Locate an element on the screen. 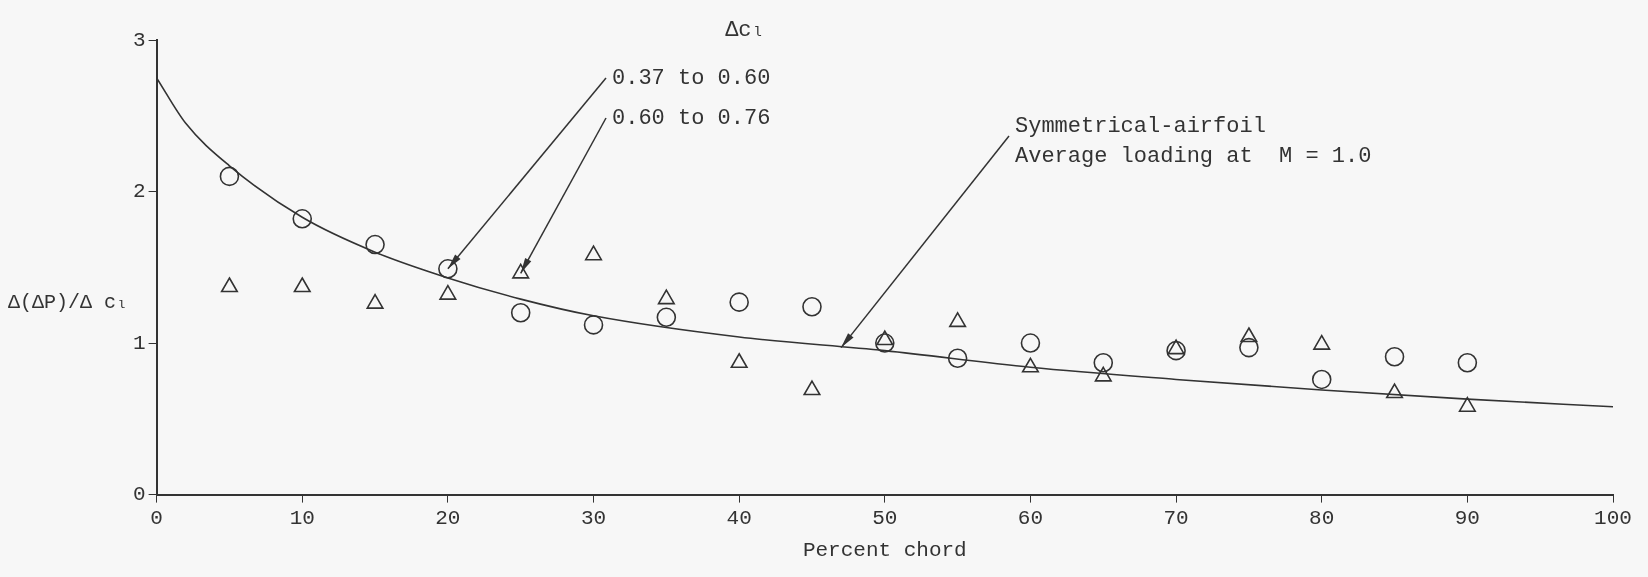 The image size is (1648, 577). x-tick-label: 100 is located at coordinates (1613, 518).